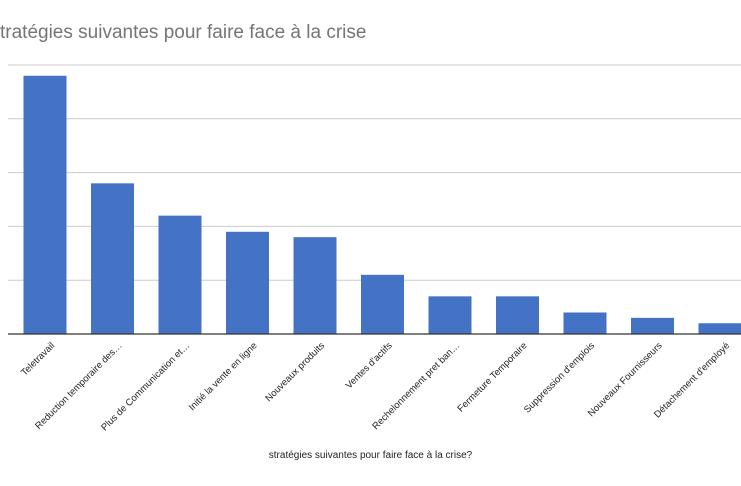 Image resolution: width=741 pixels, height=486 pixels. What do you see at coordinates (625, 379) in the screenshot?
I see `x-tick-label: Nouveaux Fournisseurs` at bounding box center [625, 379].